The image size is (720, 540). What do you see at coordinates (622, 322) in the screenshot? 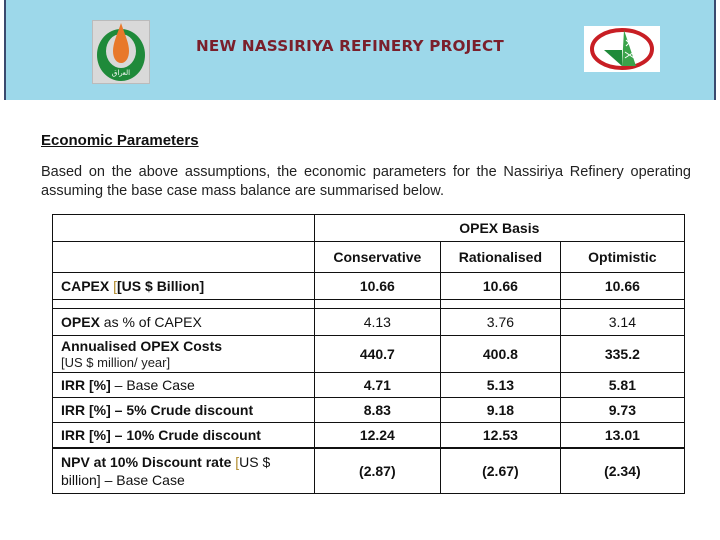
I see `cell-optimistic: 3.14` at bounding box center [622, 322].